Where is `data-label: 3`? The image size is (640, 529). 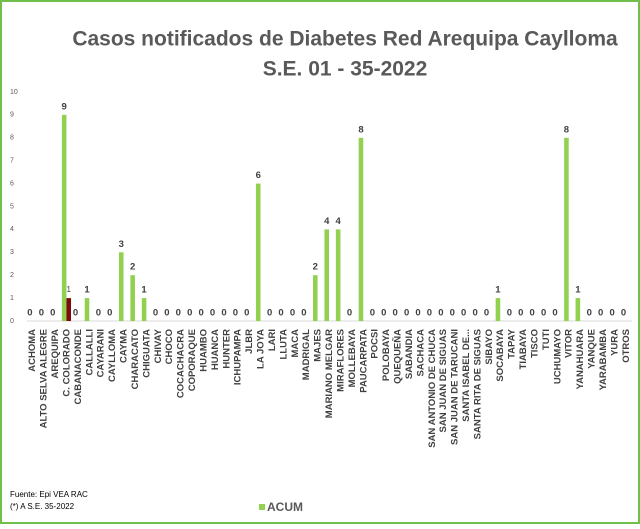
data-label: 3 is located at coordinates (121, 244).